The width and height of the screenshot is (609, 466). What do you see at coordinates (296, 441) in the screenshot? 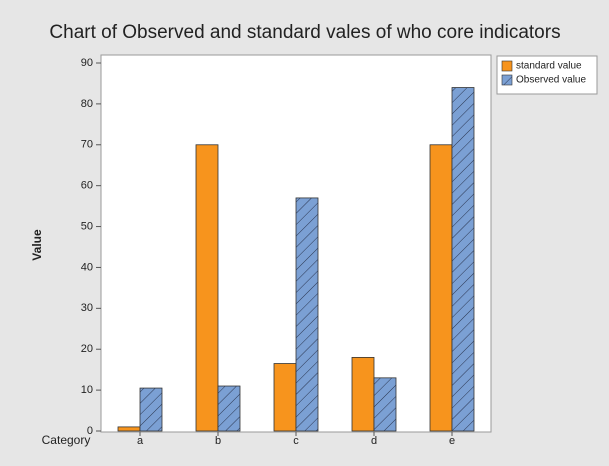
I see `x-tick-label: c` at bounding box center [296, 441].